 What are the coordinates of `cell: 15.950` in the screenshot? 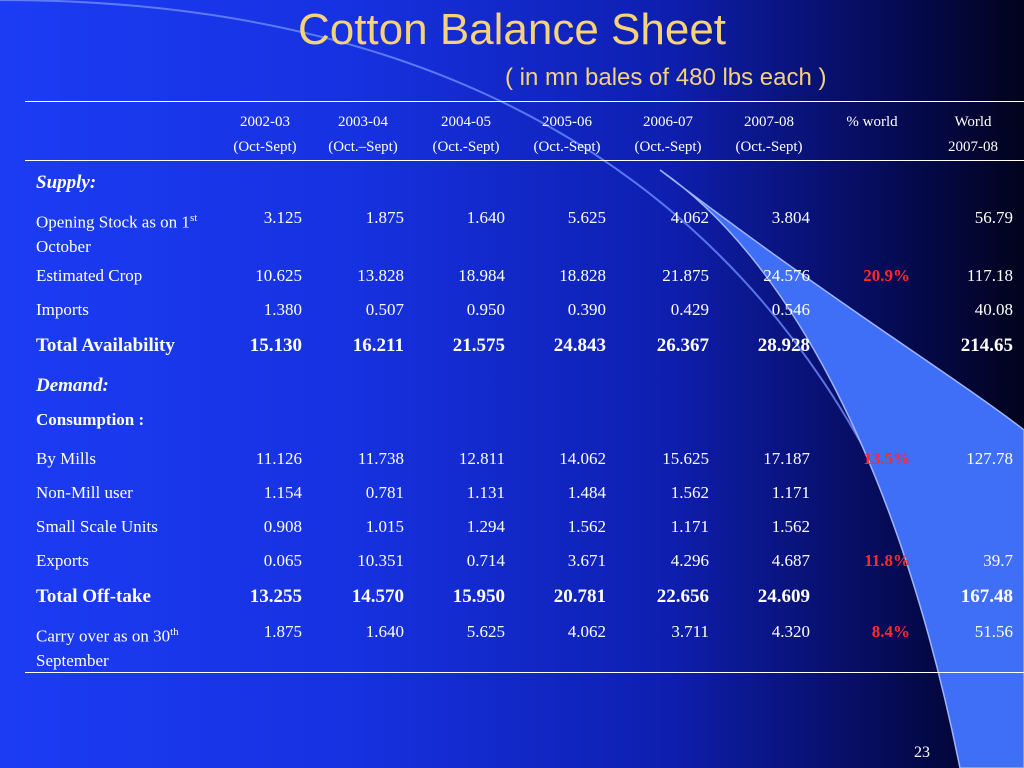 It's located at (478, 596).